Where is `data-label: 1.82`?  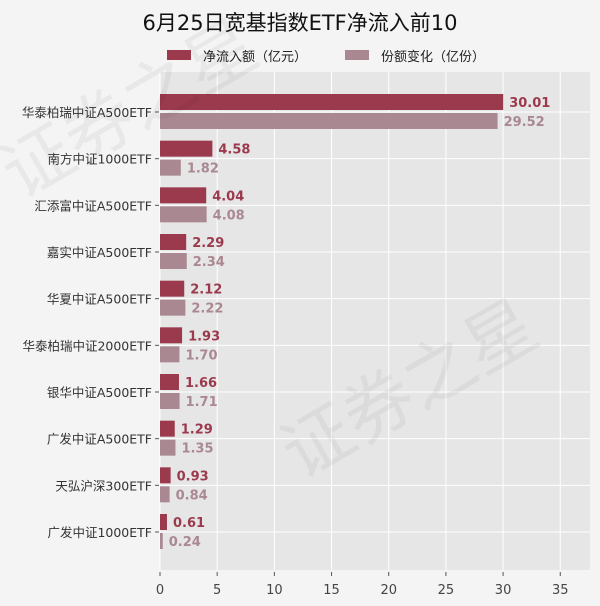
data-label: 1.82 is located at coordinates (203, 169).